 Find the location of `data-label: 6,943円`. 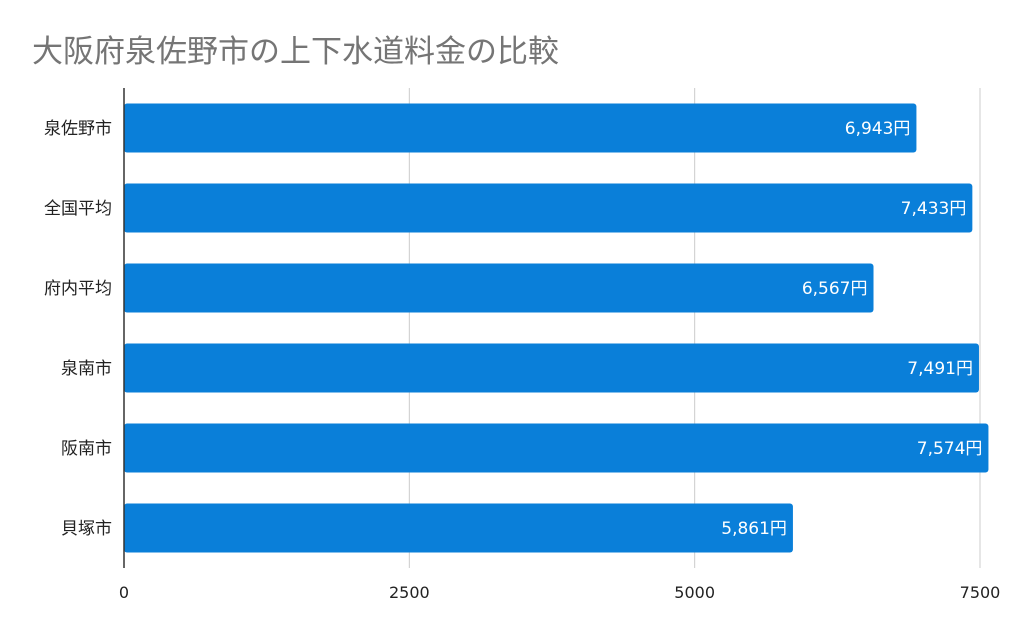

data-label: 6,943円 is located at coordinates (878, 129).